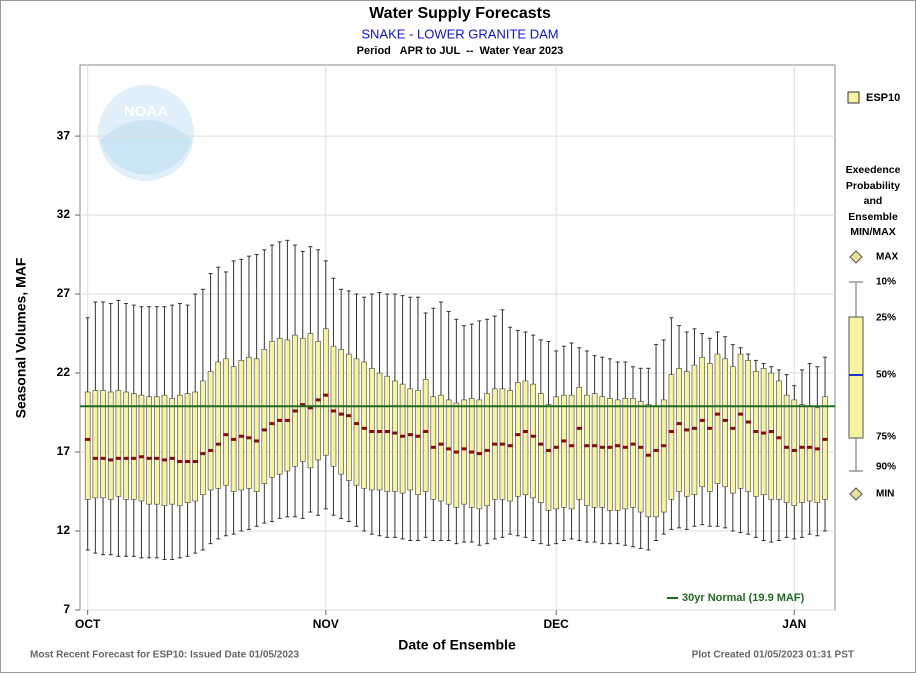 This screenshot has height=673, width=916. Describe the element at coordinates (773, 655) in the screenshot. I see `footer-right: Plot Created 01/05/2023 01:31 PST` at that location.